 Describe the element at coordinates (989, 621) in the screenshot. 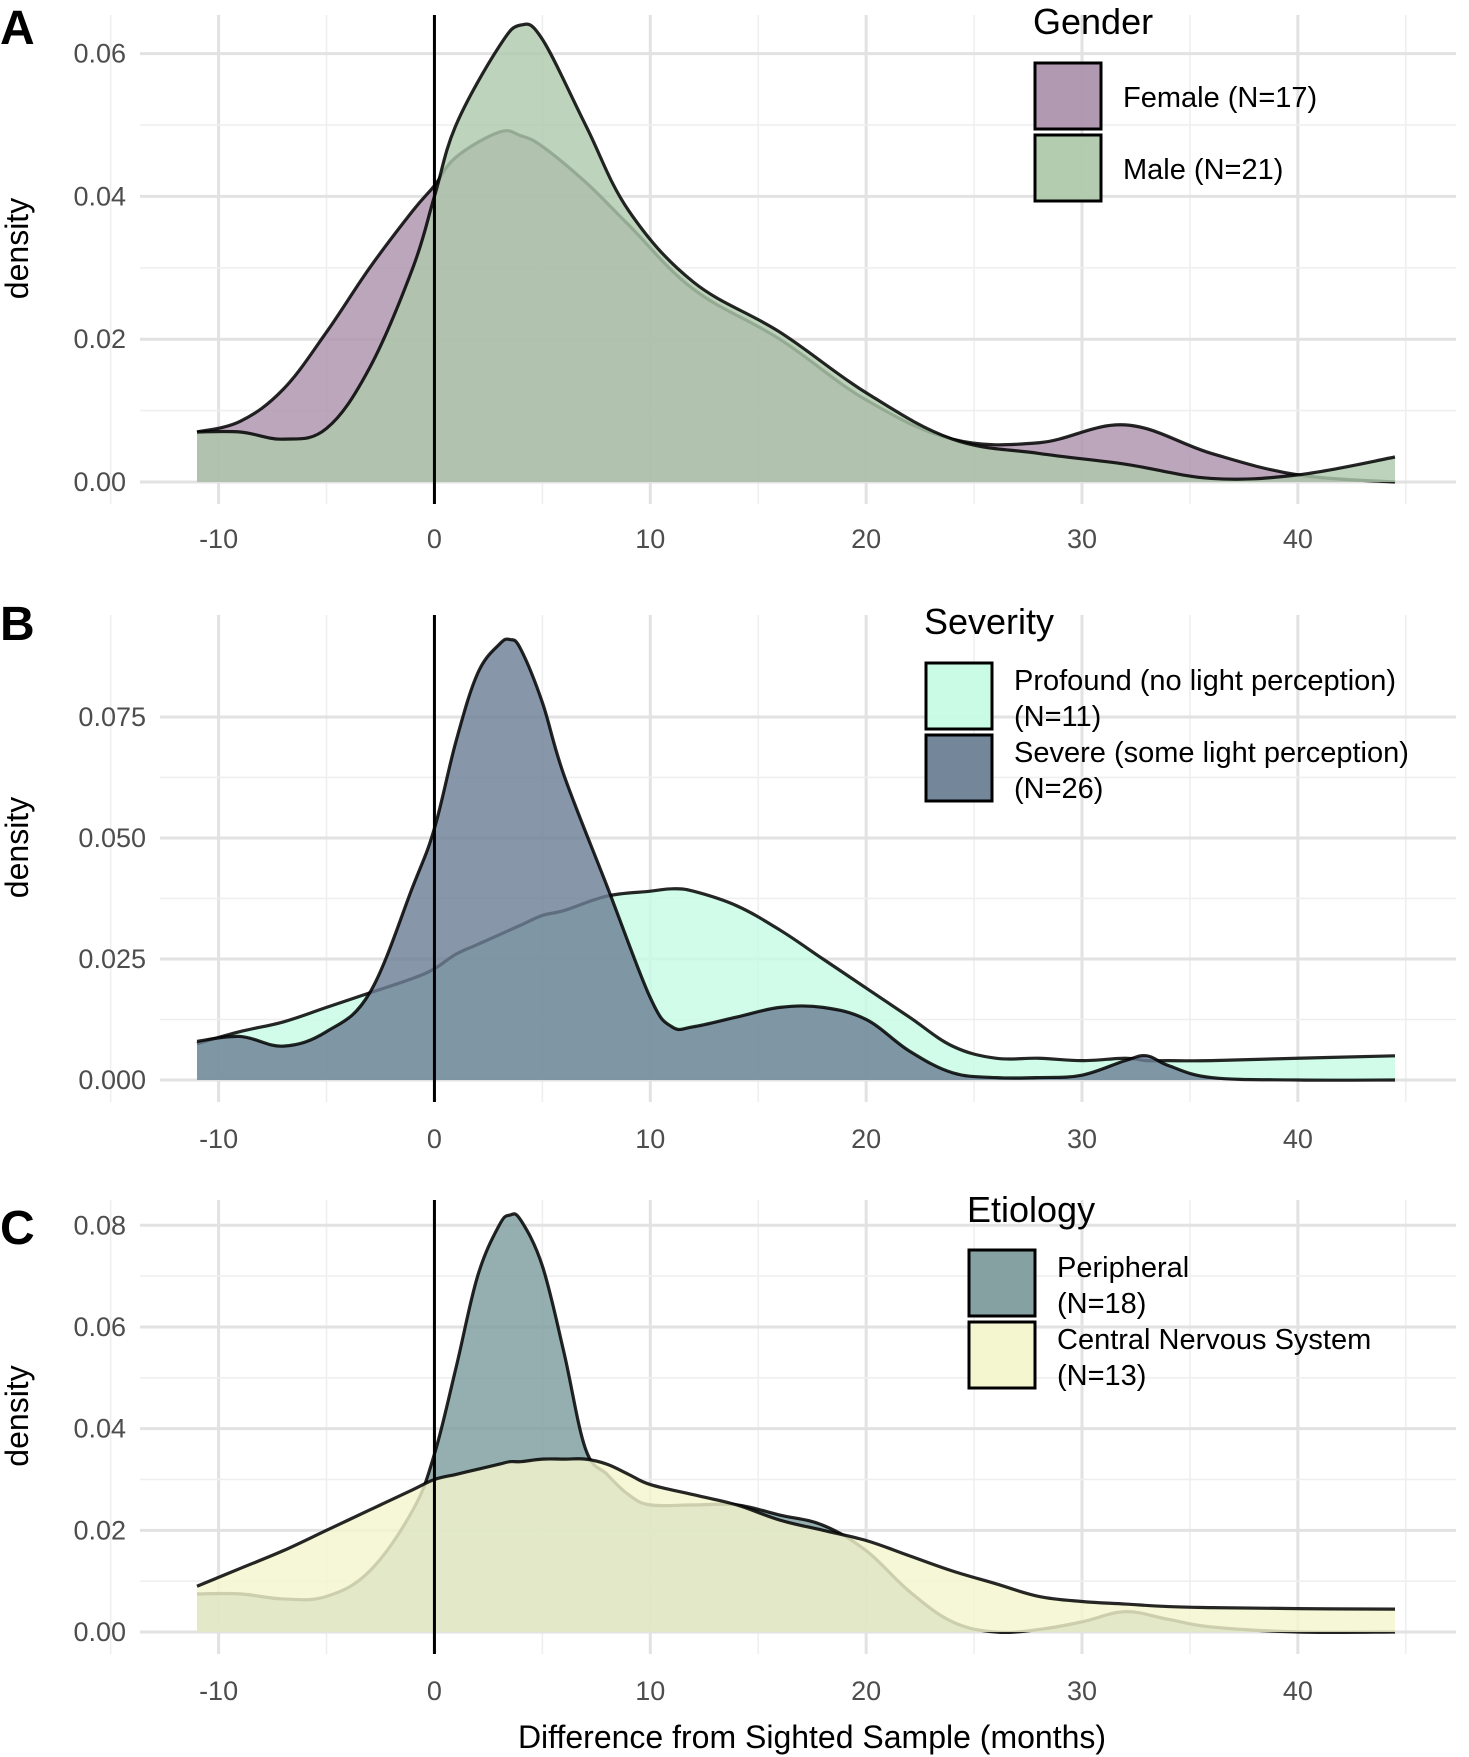

I see `legend-title: Severity` at that location.